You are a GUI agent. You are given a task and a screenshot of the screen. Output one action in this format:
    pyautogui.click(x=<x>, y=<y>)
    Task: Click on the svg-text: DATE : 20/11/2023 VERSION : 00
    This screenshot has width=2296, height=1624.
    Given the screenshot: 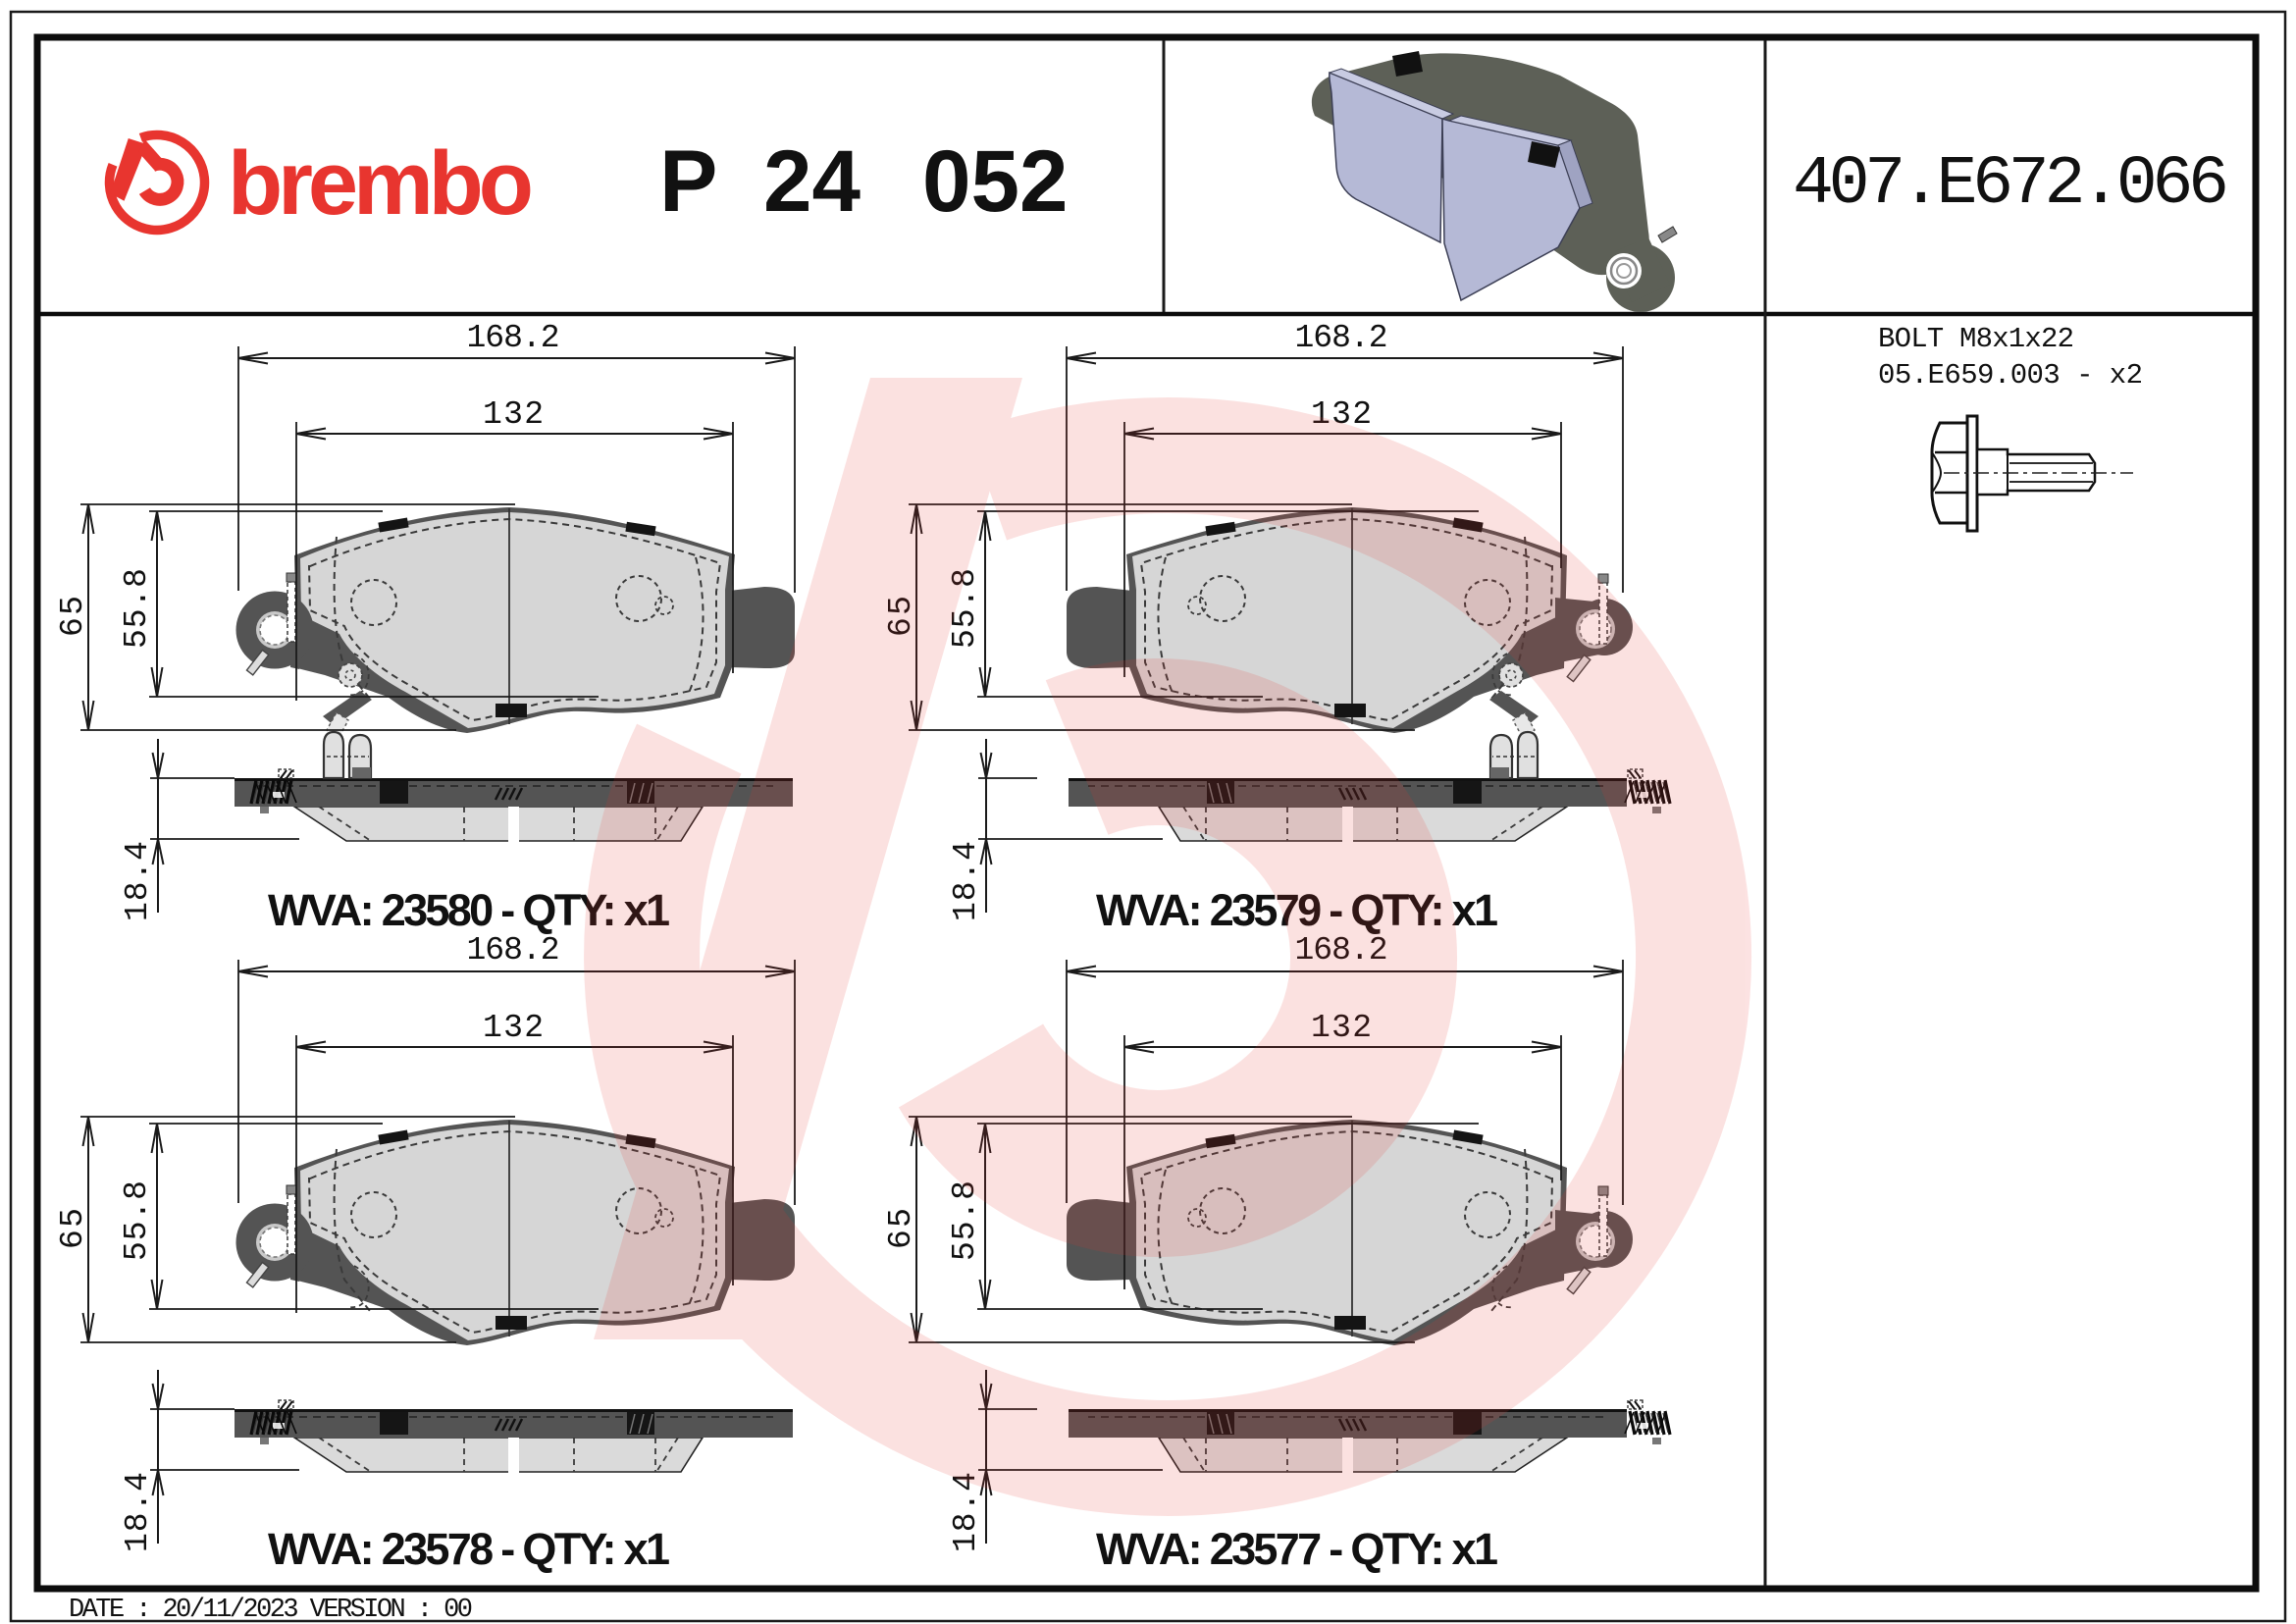 What is the action you would take?
    pyautogui.click(x=271, y=1610)
    